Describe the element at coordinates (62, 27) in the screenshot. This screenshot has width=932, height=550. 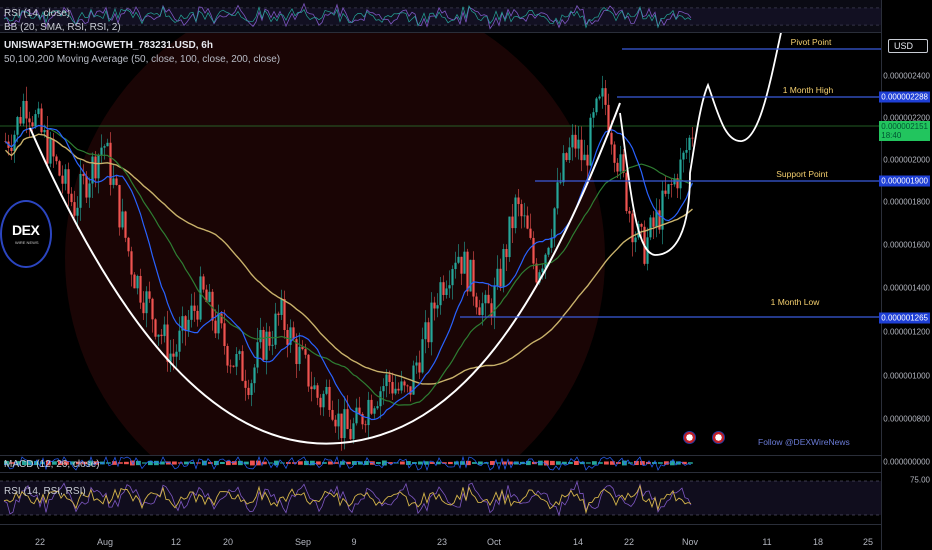
I see `top-bb-label: BB (20, SMA, RSI, RSI, 2)` at that location.